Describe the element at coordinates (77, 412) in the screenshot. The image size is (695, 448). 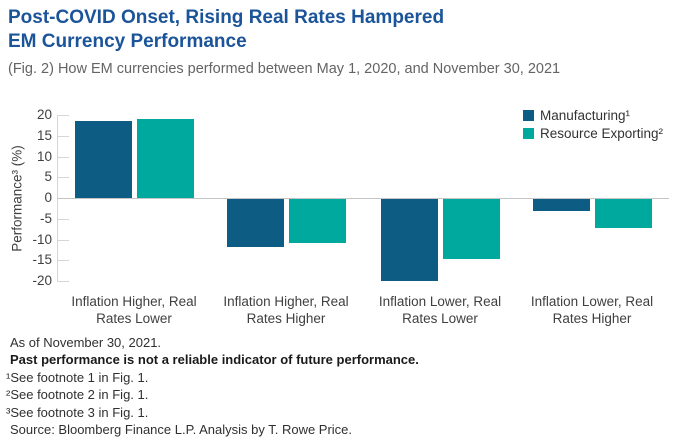
I see `footnote-3: ³See footnote 3 in Fig. 1.` at that location.